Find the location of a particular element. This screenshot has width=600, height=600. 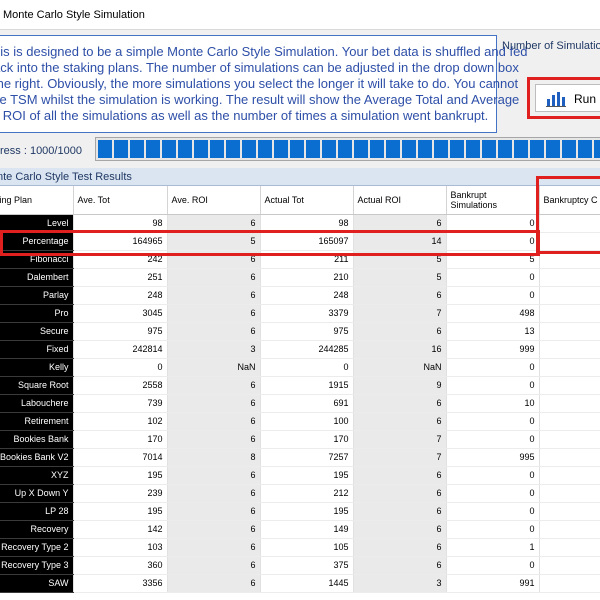

progress-label: ress : 1000/1000 is located at coordinates (41, 151).